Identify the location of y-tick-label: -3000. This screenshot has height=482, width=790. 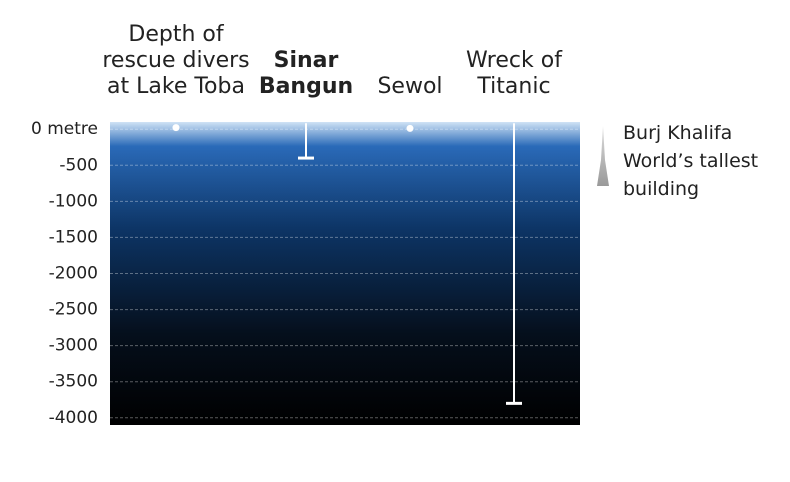
(73, 346).